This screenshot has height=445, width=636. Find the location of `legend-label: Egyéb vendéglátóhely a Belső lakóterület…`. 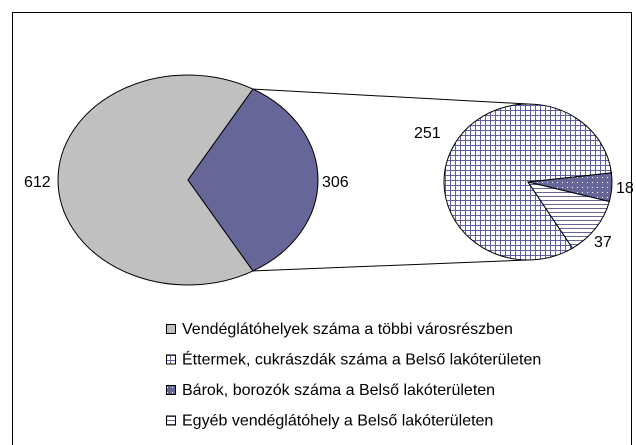

legend-label: Egyéb vendéglátóhely a Belső lakóterület… is located at coordinates (337, 421).